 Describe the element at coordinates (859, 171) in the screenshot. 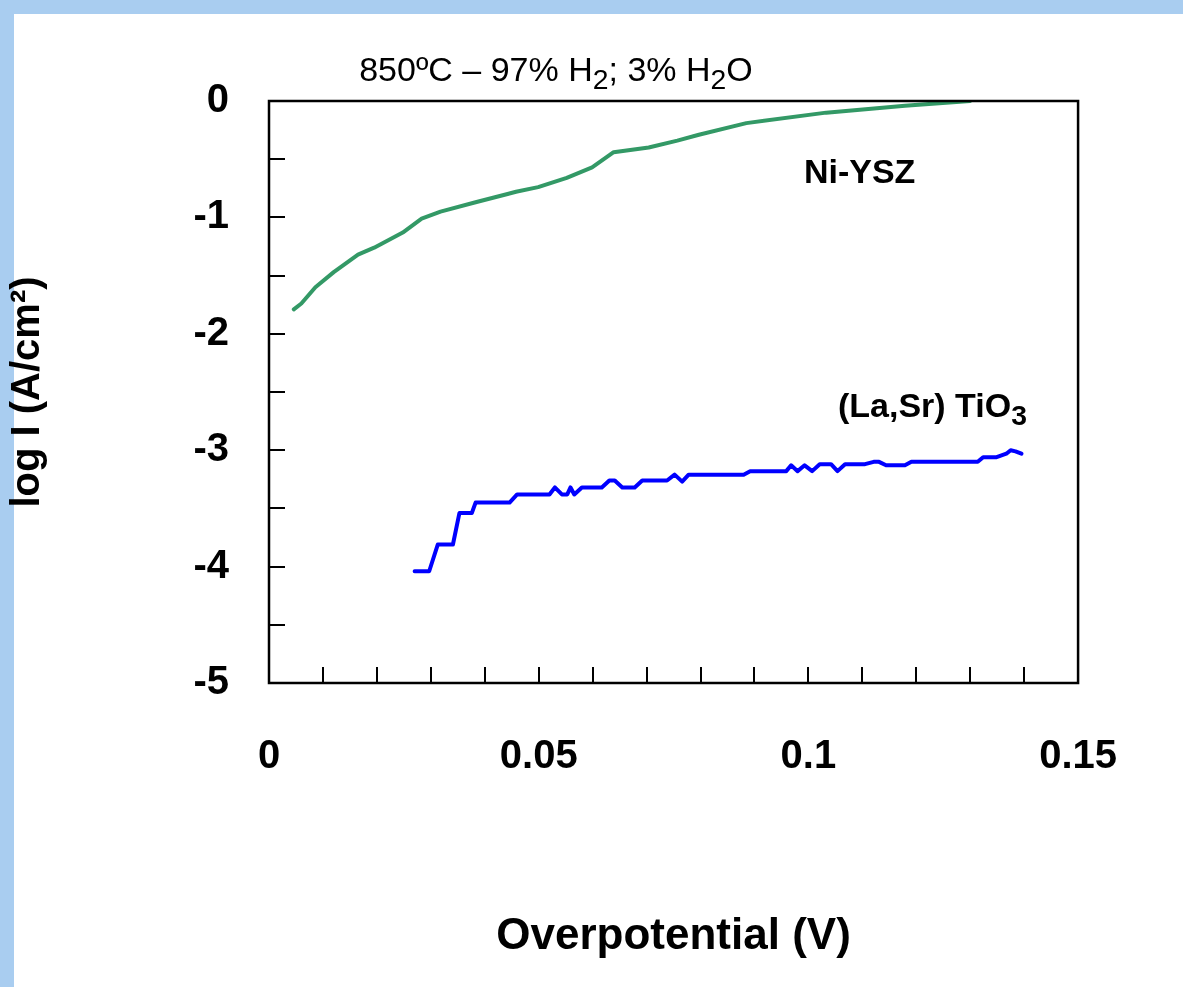

I see `series-label: Ni-YSZ` at that location.